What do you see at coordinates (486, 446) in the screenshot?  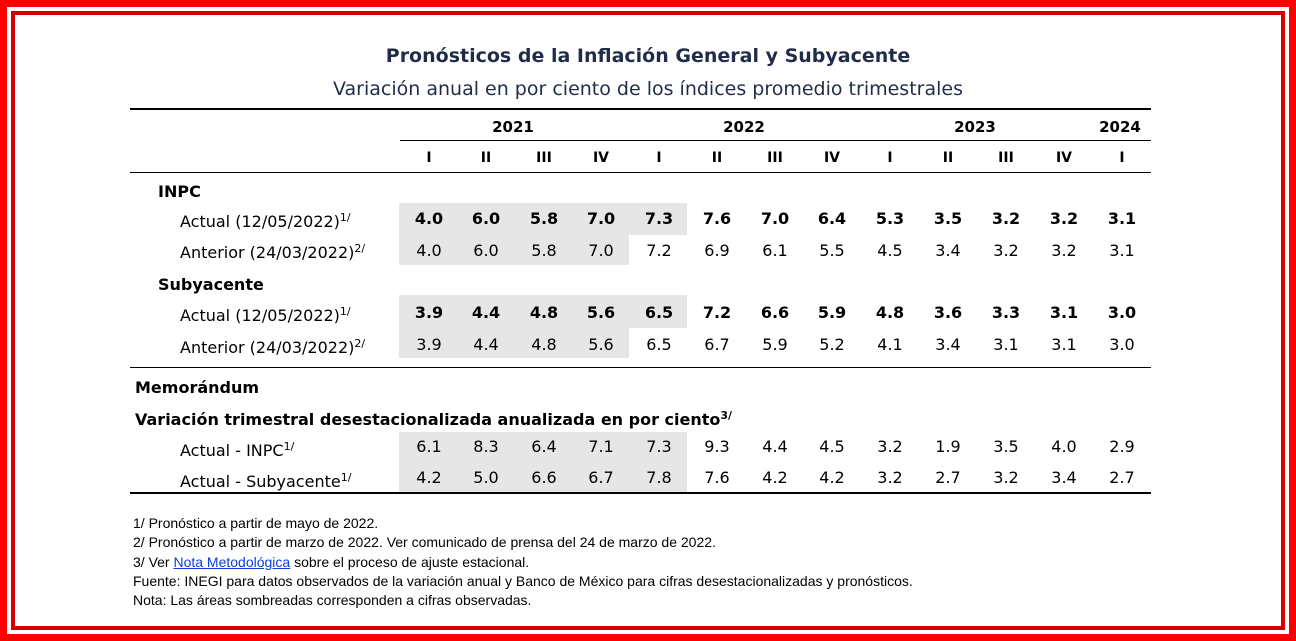 I see `table-cell: 8.3` at bounding box center [486, 446].